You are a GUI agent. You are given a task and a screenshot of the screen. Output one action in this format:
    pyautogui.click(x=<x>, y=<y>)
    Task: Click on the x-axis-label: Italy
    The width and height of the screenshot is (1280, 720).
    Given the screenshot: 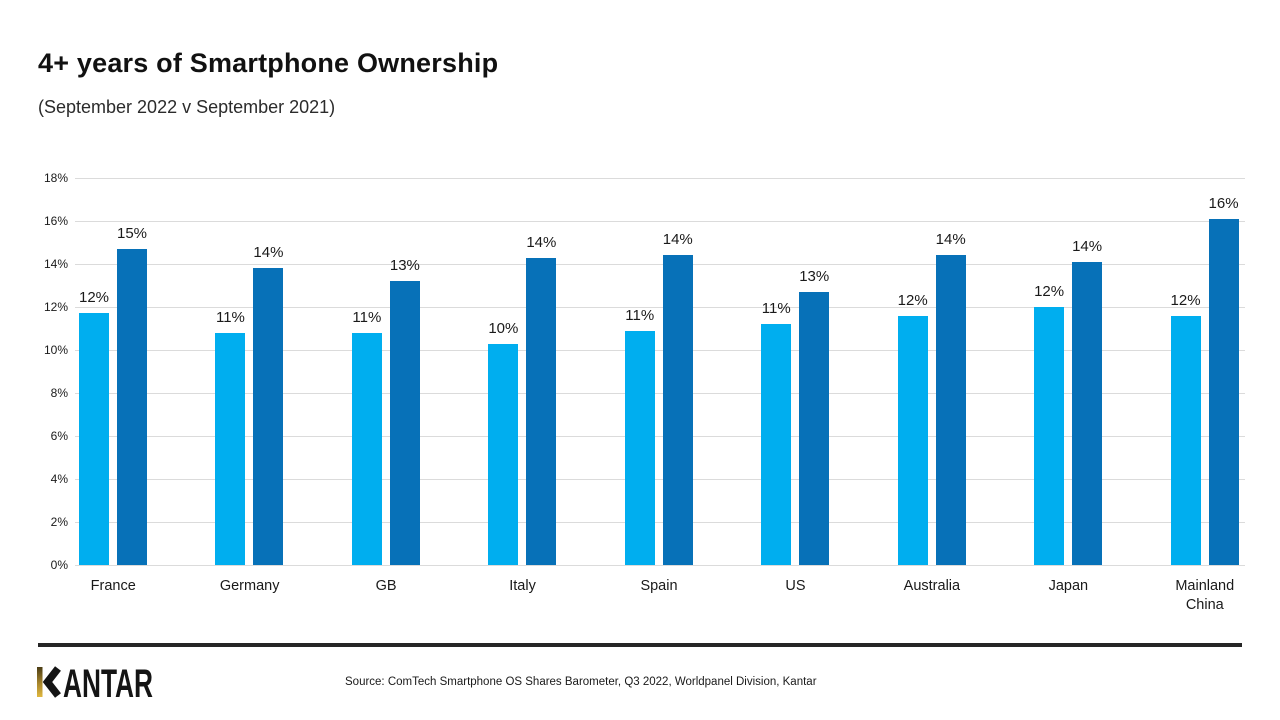 What is the action you would take?
    pyautogui.click(x=522, y=586)
    